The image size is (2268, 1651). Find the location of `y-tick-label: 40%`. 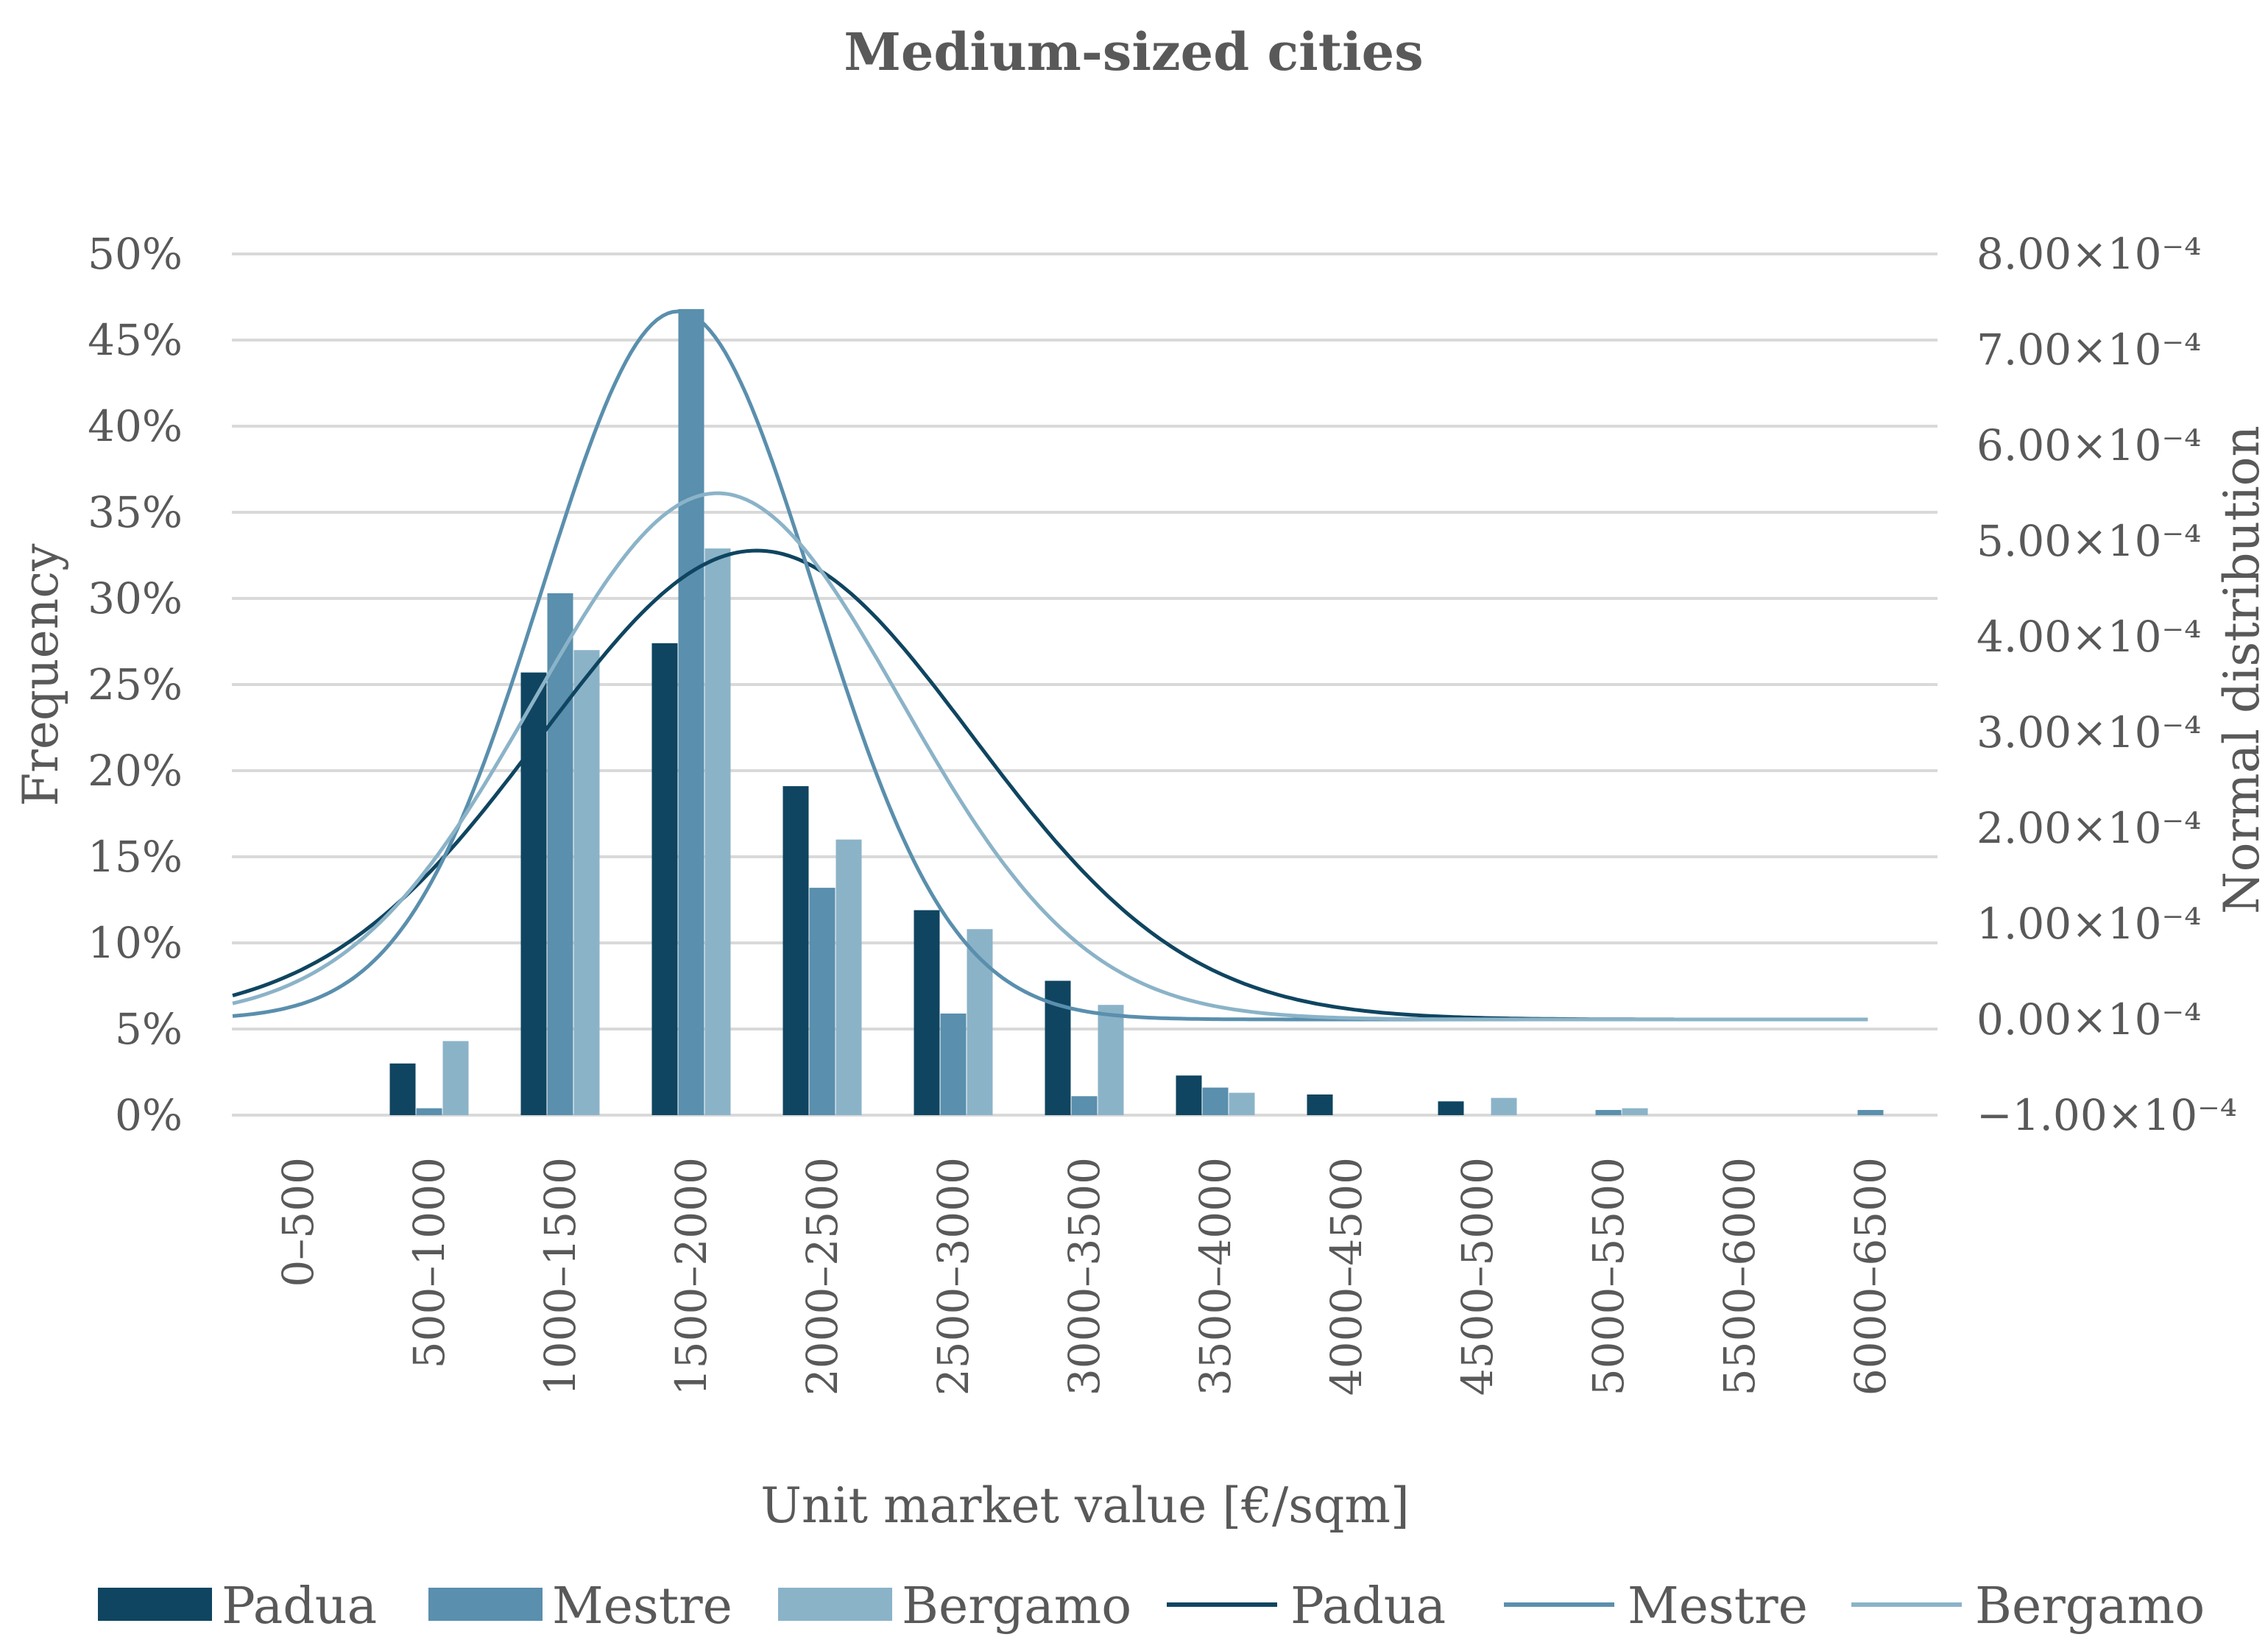

y-tick-label: 40% is located at coordinates (135, 426).